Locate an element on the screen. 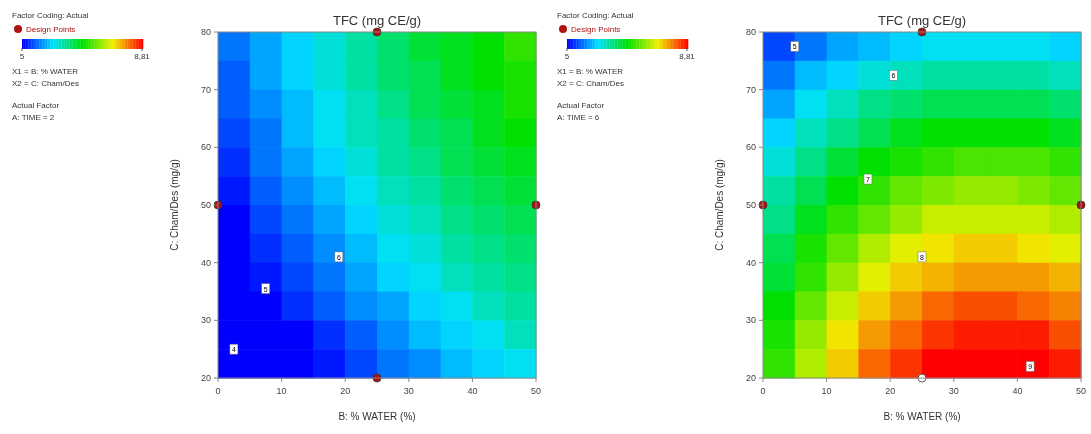  text: A: TIME = 6 is located at coordinates (578, 117).